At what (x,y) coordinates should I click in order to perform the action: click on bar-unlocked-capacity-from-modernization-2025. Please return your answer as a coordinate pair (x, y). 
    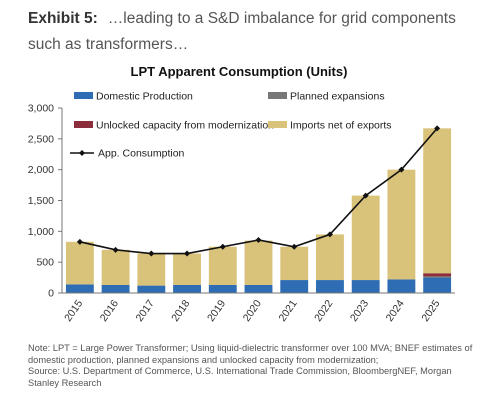
    Looking at the image, I should click on (437, 275).